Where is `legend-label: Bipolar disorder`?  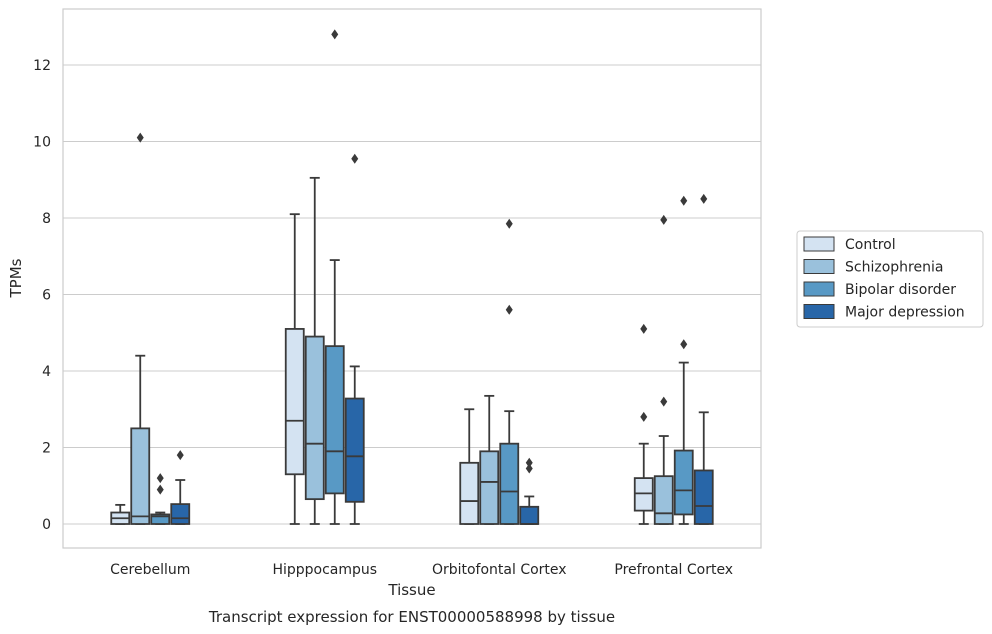 legend-label: Bipolar disorder is located at coordinates (900, 290).